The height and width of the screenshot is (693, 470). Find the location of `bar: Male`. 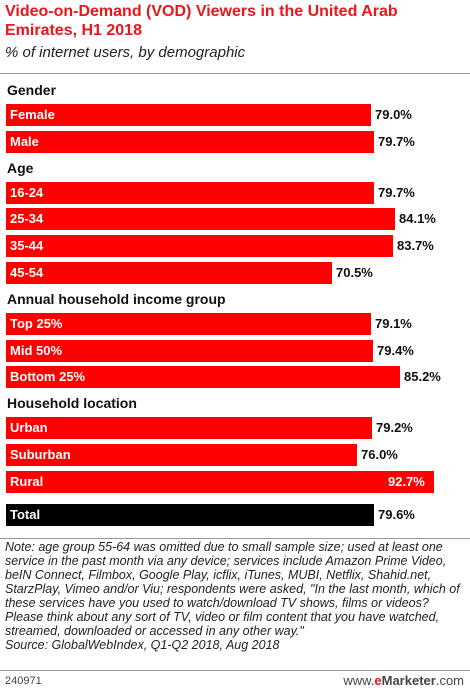

bar: Male is located at coordinates (190, 141).